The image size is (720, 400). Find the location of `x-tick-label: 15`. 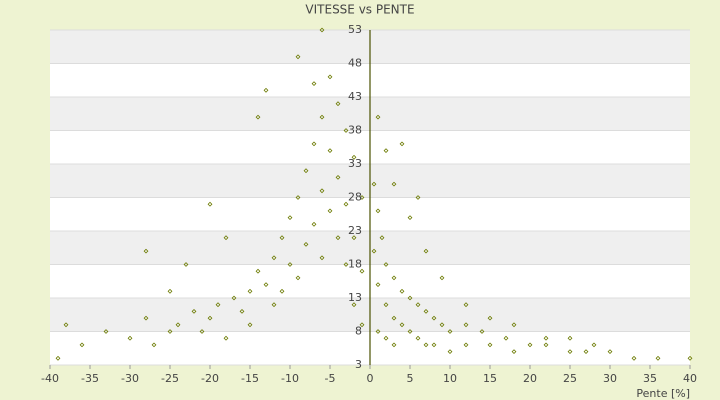

x-tick-label: 15 is located at coordinates (490, 378).